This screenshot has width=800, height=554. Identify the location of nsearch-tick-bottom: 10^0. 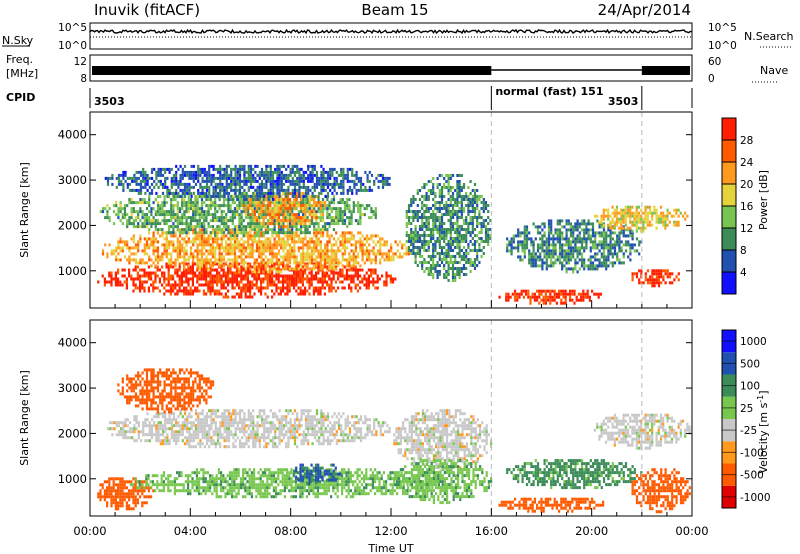
(722, 46).